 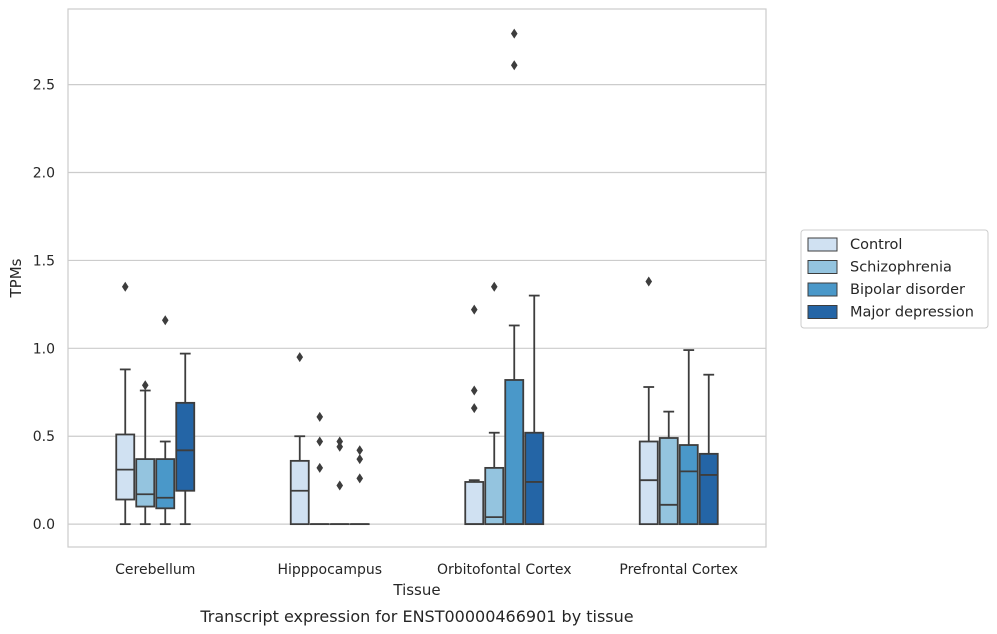 I want to click on x-axis-label: Tissue, so click(x=416, y=590).